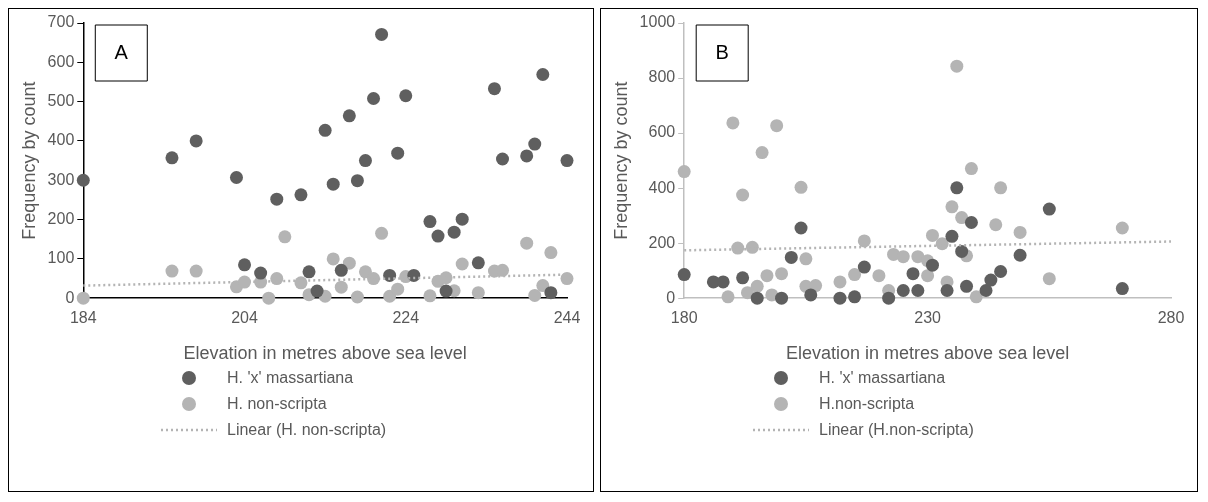 The width and height of the screenshot is (1208, 502). What do you see at coordinates (1171, 318) in the screenshot?
I see `x-tick-label: 280` at bounding box center [1171, 318].